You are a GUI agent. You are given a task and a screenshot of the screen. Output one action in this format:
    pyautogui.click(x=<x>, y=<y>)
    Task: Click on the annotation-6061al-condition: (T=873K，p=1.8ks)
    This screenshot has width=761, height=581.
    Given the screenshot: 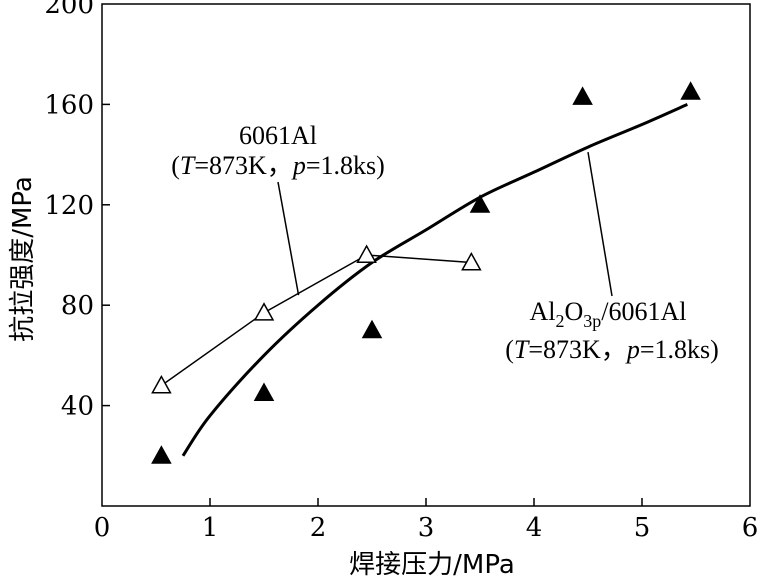 What is the action you would take?
    pyautogui.click(x=278, y=165)
    